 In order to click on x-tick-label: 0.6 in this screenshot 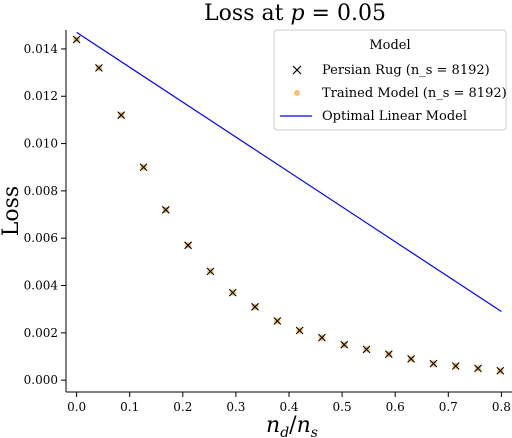, I will do `click(395, 407)`.